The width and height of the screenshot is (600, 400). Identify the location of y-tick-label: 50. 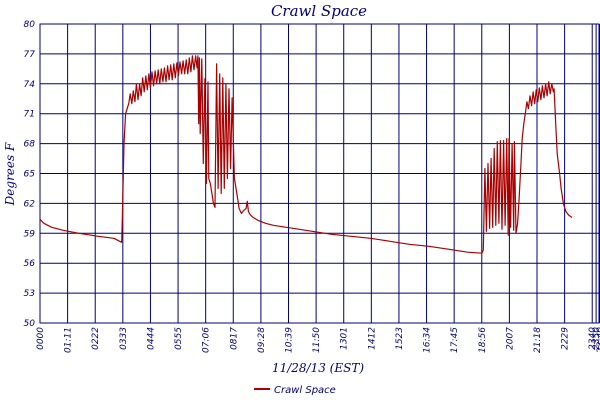
(30, 324).